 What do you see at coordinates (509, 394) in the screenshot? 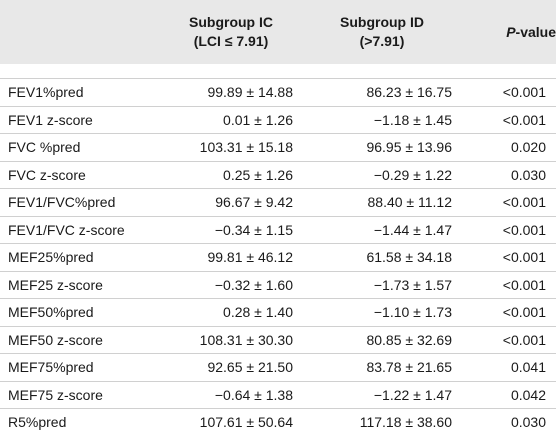
I see `p-value: 0.042` at bounding box center [509, 394].